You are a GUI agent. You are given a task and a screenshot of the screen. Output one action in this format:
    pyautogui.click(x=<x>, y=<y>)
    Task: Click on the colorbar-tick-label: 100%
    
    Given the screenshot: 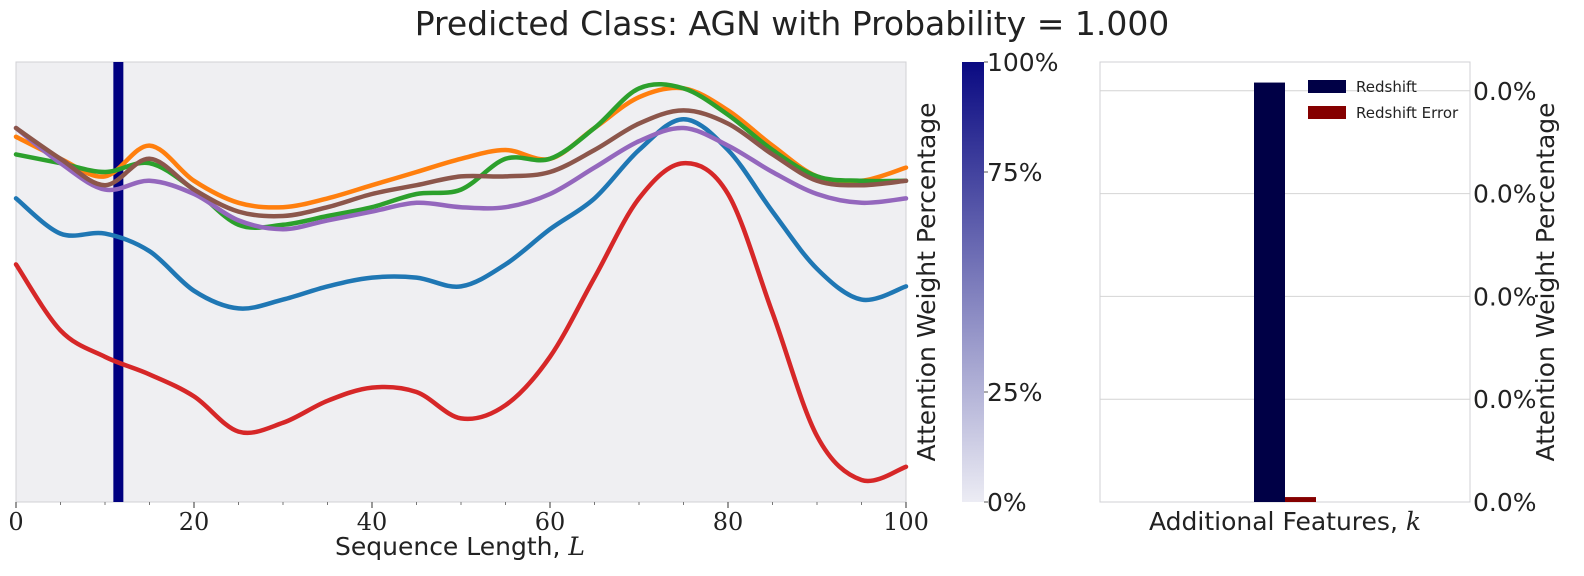 What is the action you would take?
    pyautogui.click(x=1022, y=62)
    